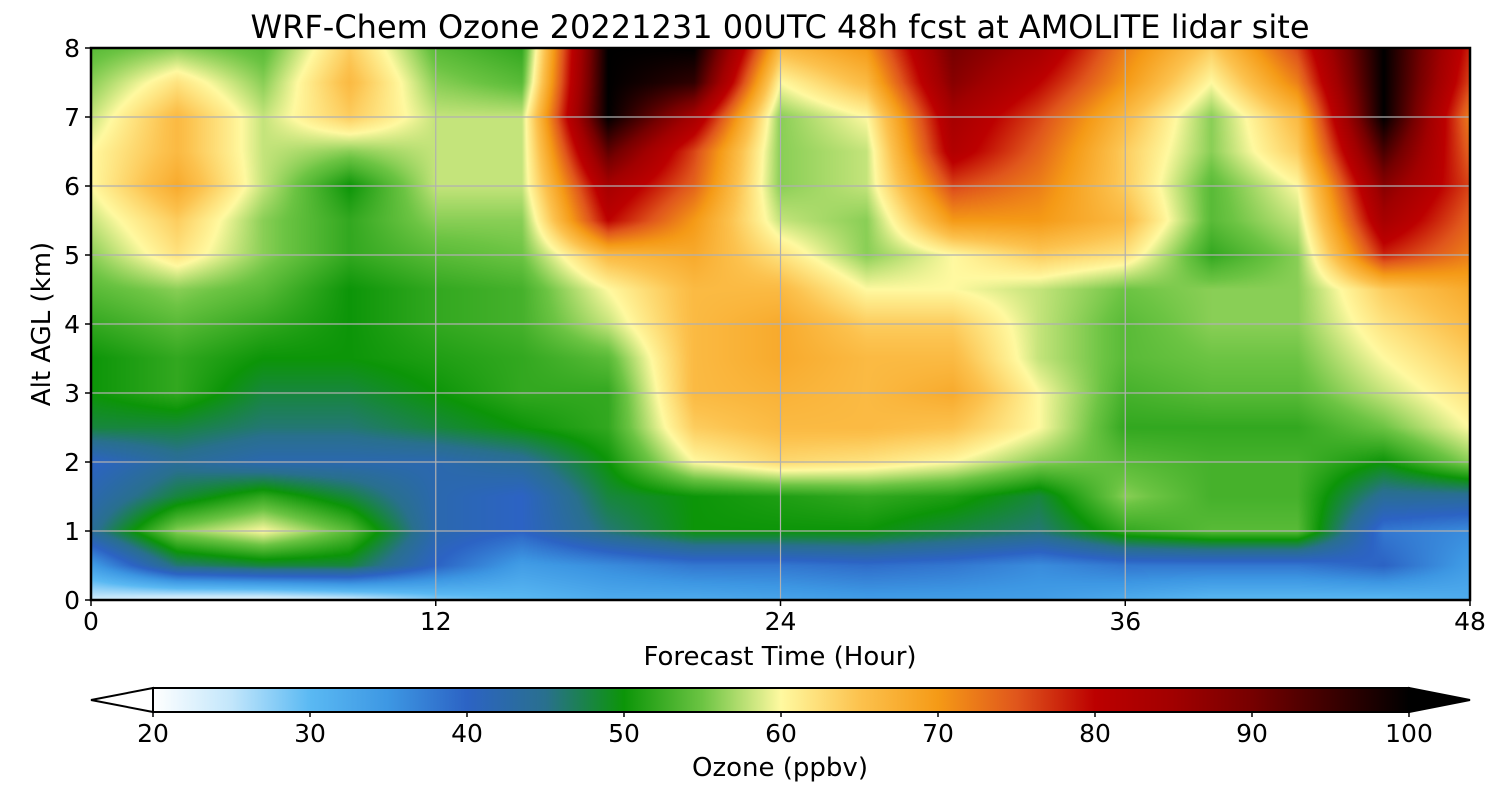  I want to click on y-tick-label: 6, so click(72, 186).